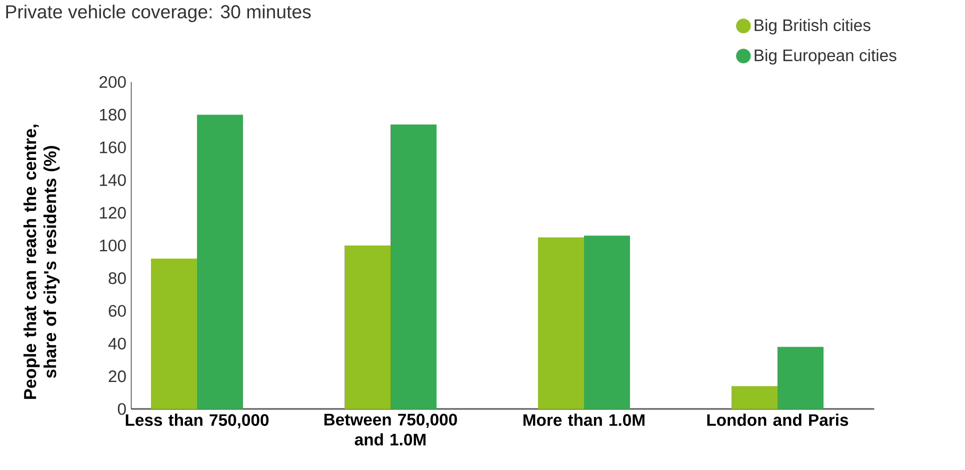  What do you see at coordinates (390, 430) in the screenshot?
I see `x-tick-label: Between 750,000 and 1.0M` at bounding box center [390, 430].